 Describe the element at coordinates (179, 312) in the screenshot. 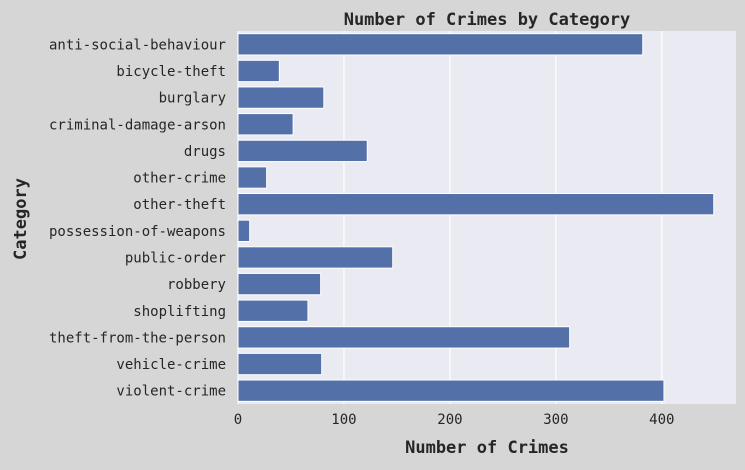

I see `y-tick-label: shoplifting` at that location.